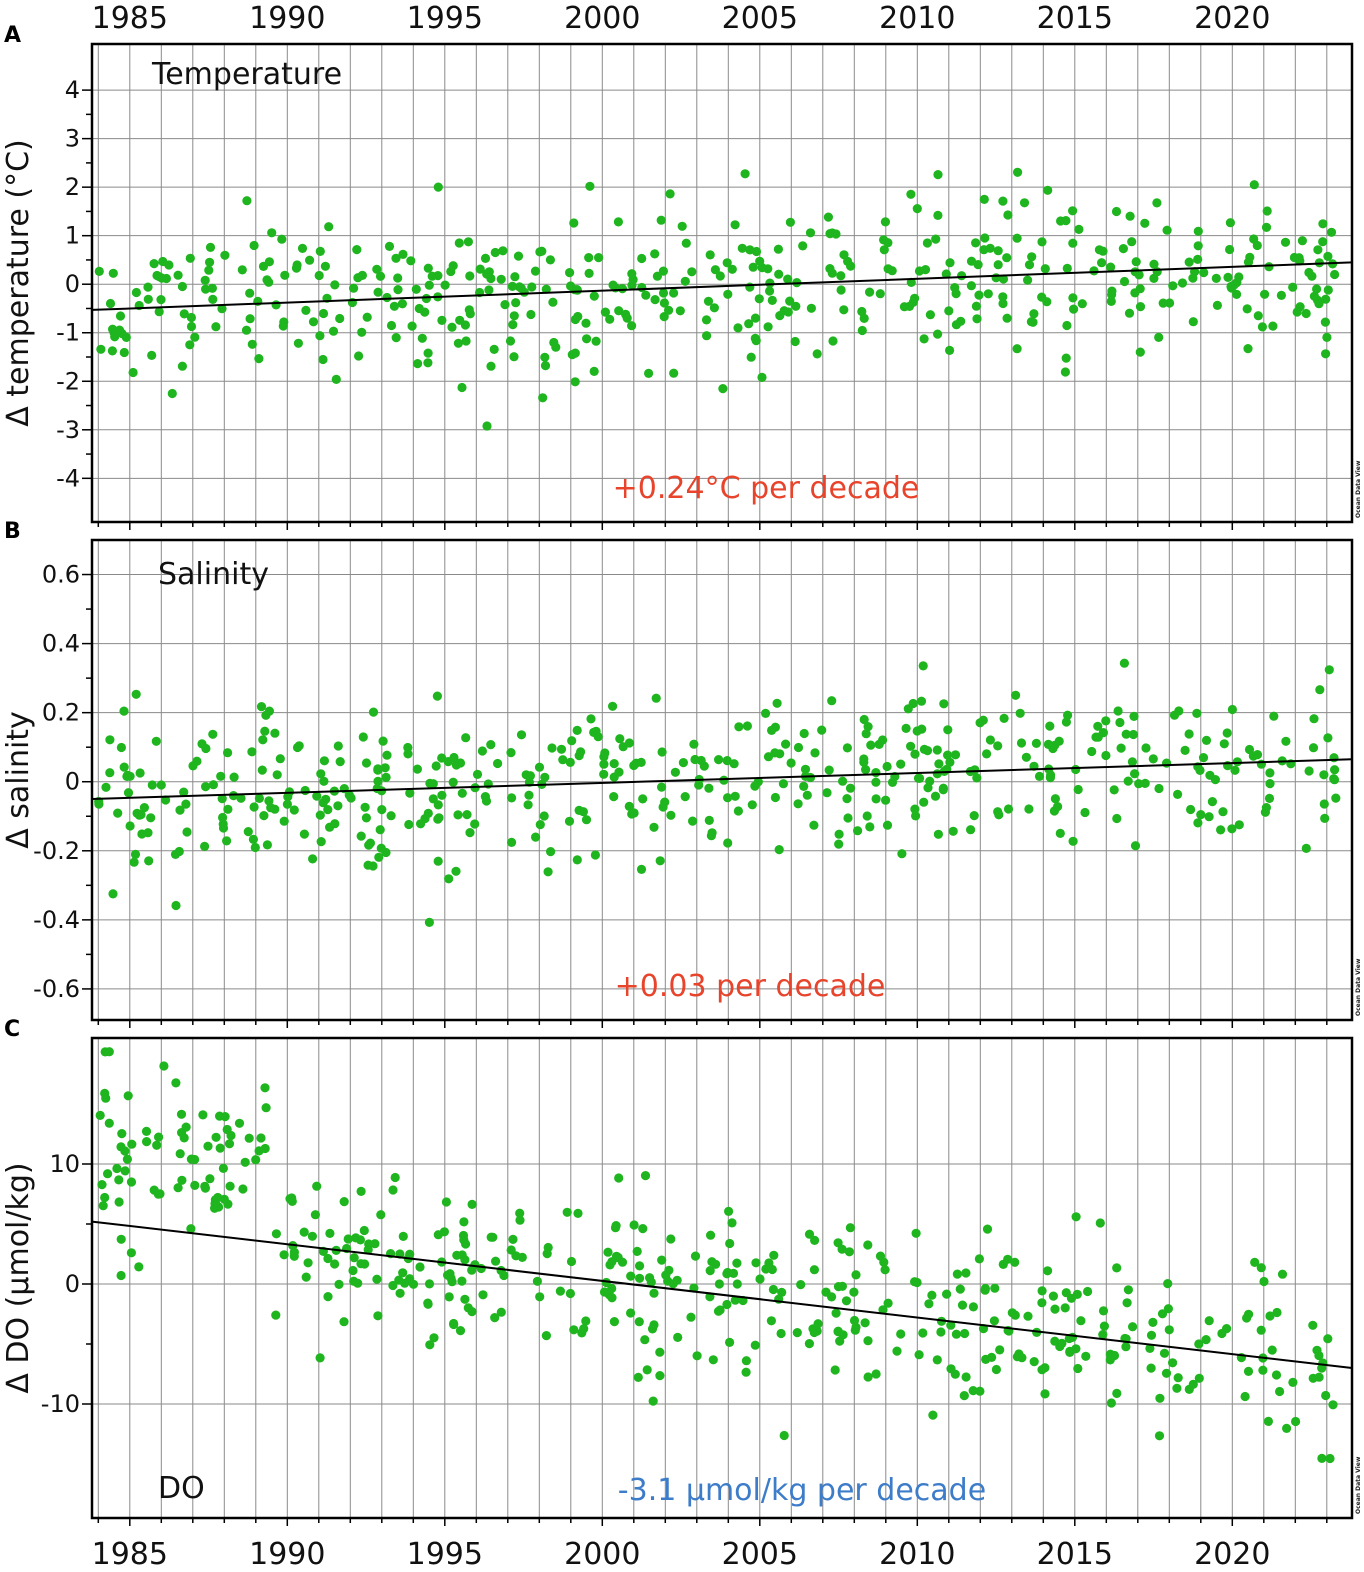 This screenshot has height=1572, width=1364. I want to click on y-tick-label: 0.2, so click(61, 713).